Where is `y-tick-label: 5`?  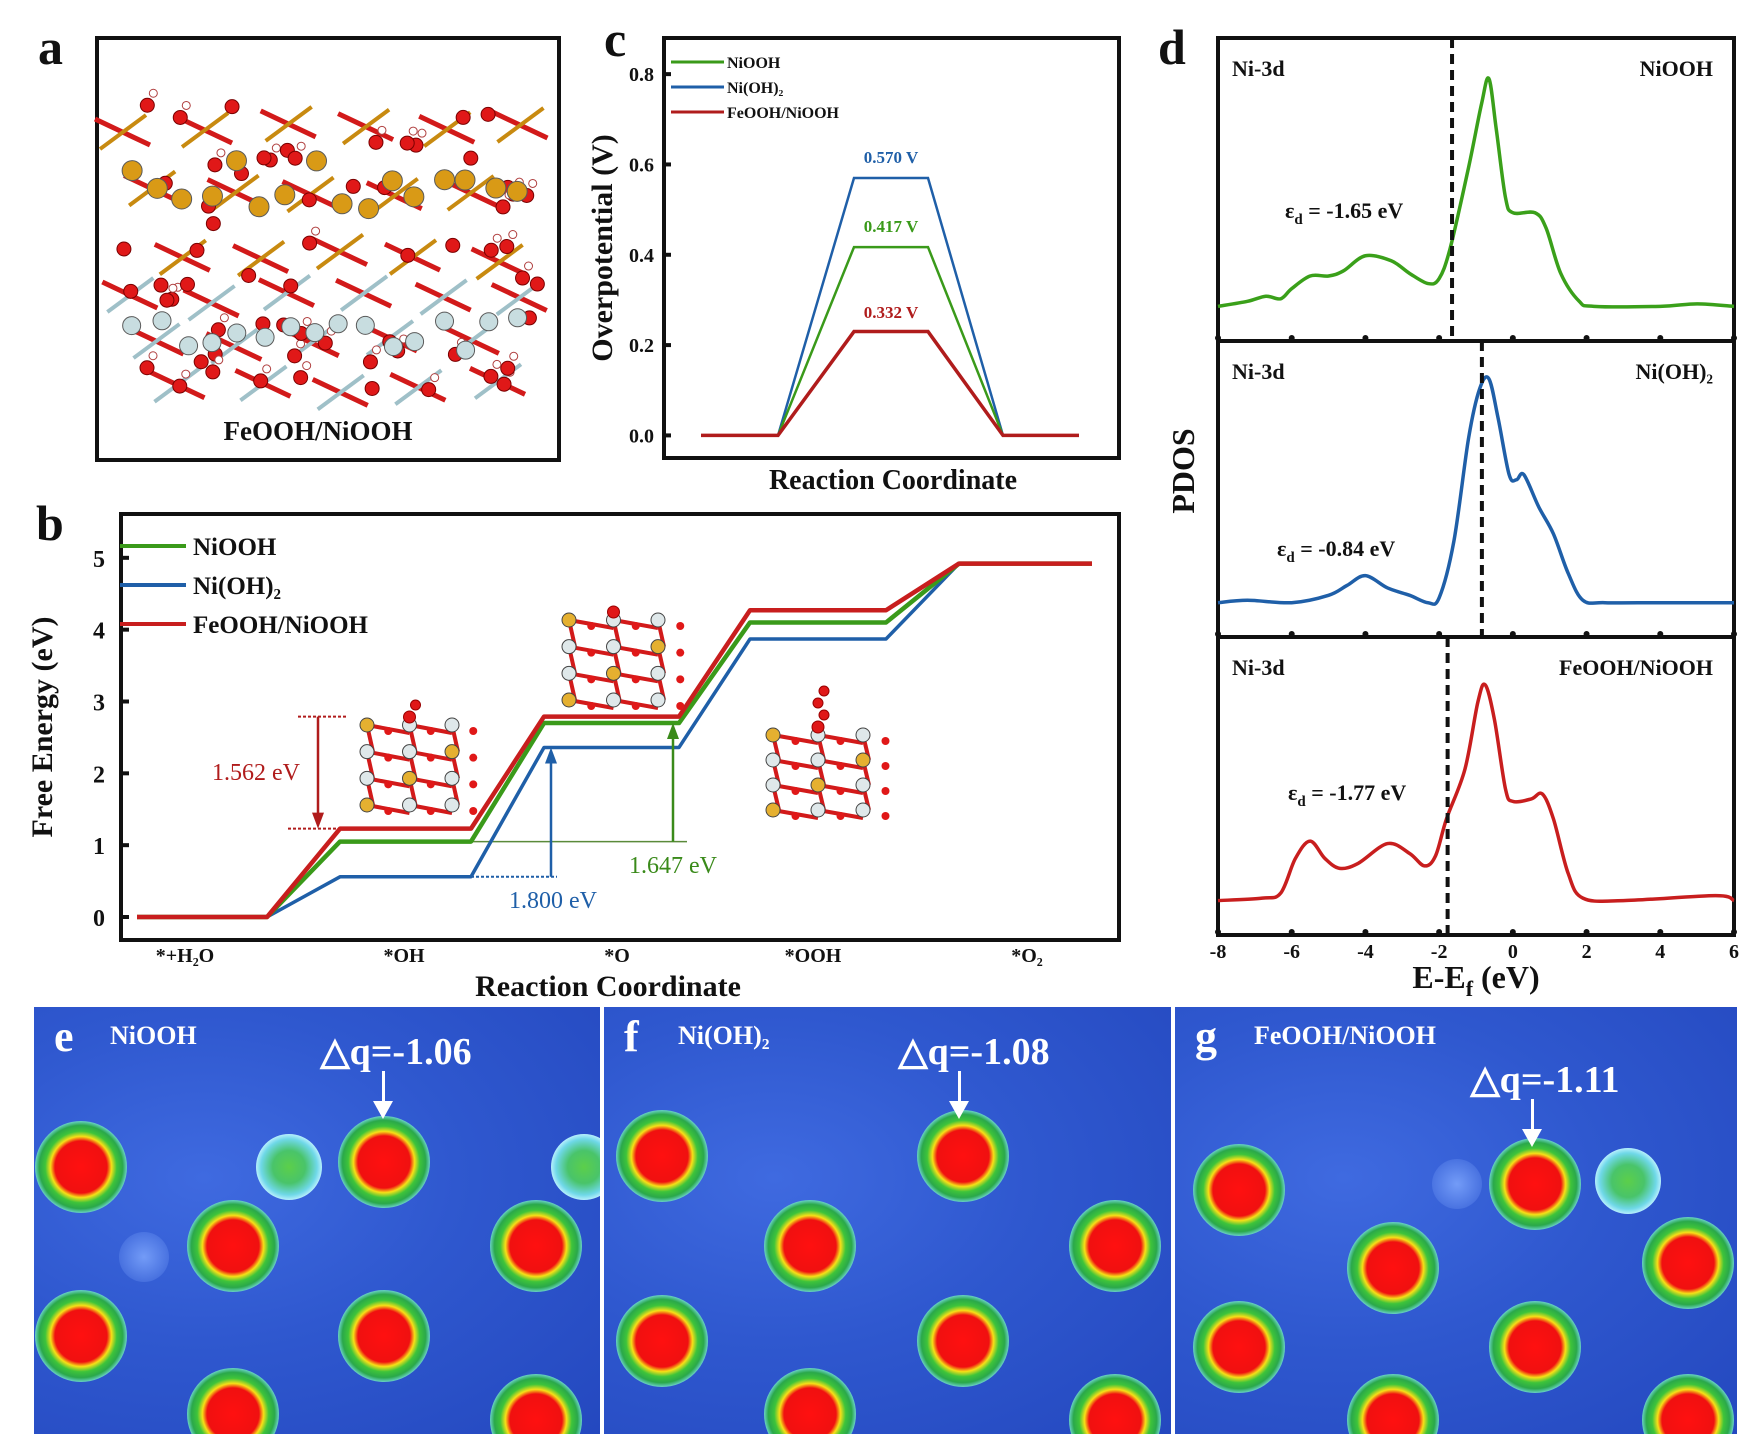 y-tick-label: 5 is located at coordinates (99, 560).